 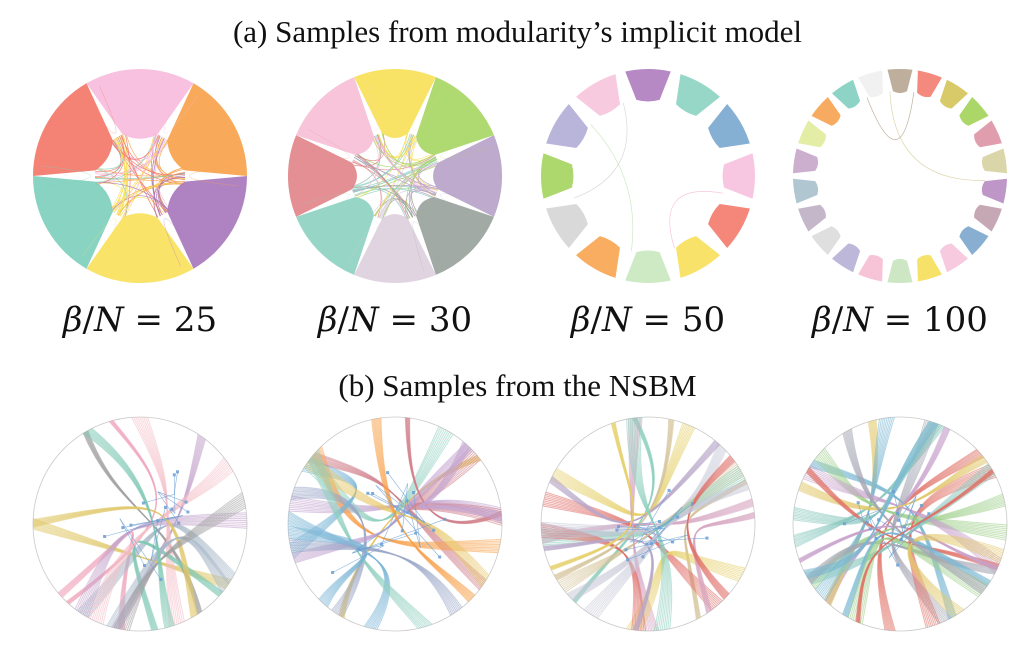 I want to click on inter-group-edges, so click(x=395, y=176).